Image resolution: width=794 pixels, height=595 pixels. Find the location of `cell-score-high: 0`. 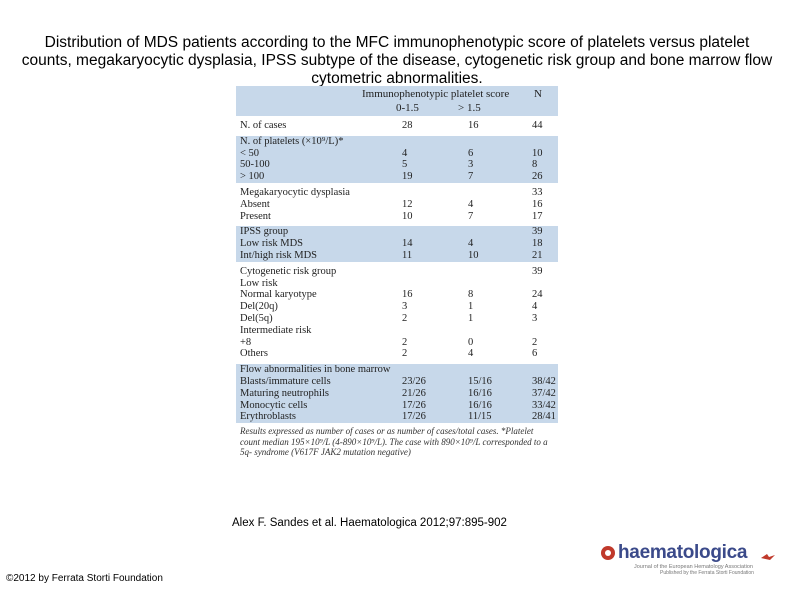

cell-score-high: 0 is located at coordinates (471, 342).